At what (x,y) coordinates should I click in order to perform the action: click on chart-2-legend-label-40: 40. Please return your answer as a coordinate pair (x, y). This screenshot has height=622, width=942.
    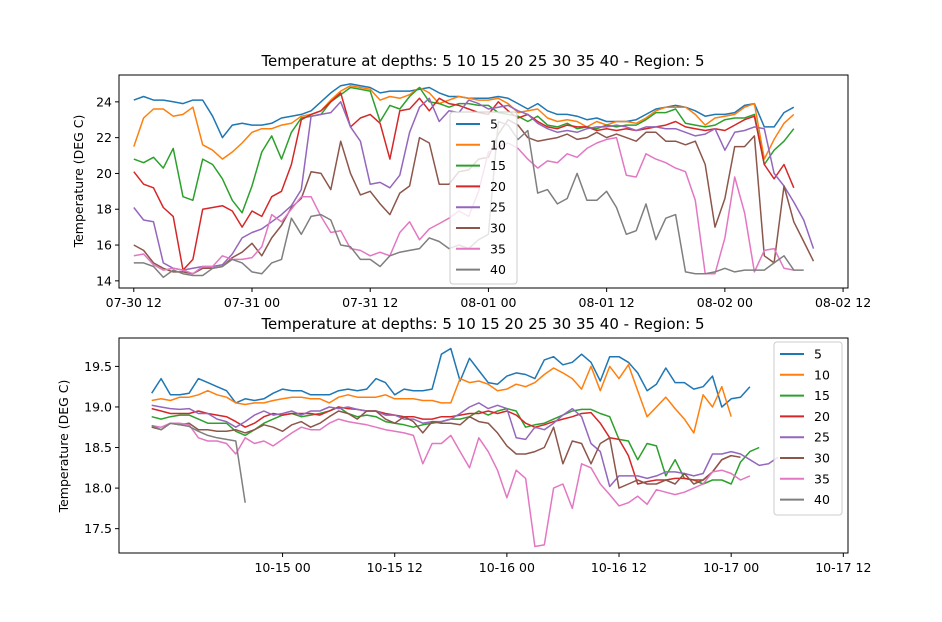
    Looking at the image, I should click on (822, 499).